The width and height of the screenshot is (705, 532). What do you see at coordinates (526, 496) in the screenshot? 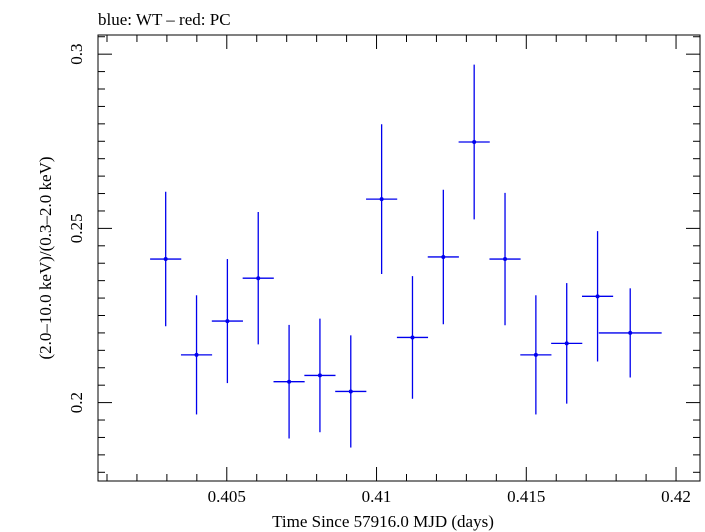
I see `x-tick-label: 0.415` at bounding box center [526, 496].